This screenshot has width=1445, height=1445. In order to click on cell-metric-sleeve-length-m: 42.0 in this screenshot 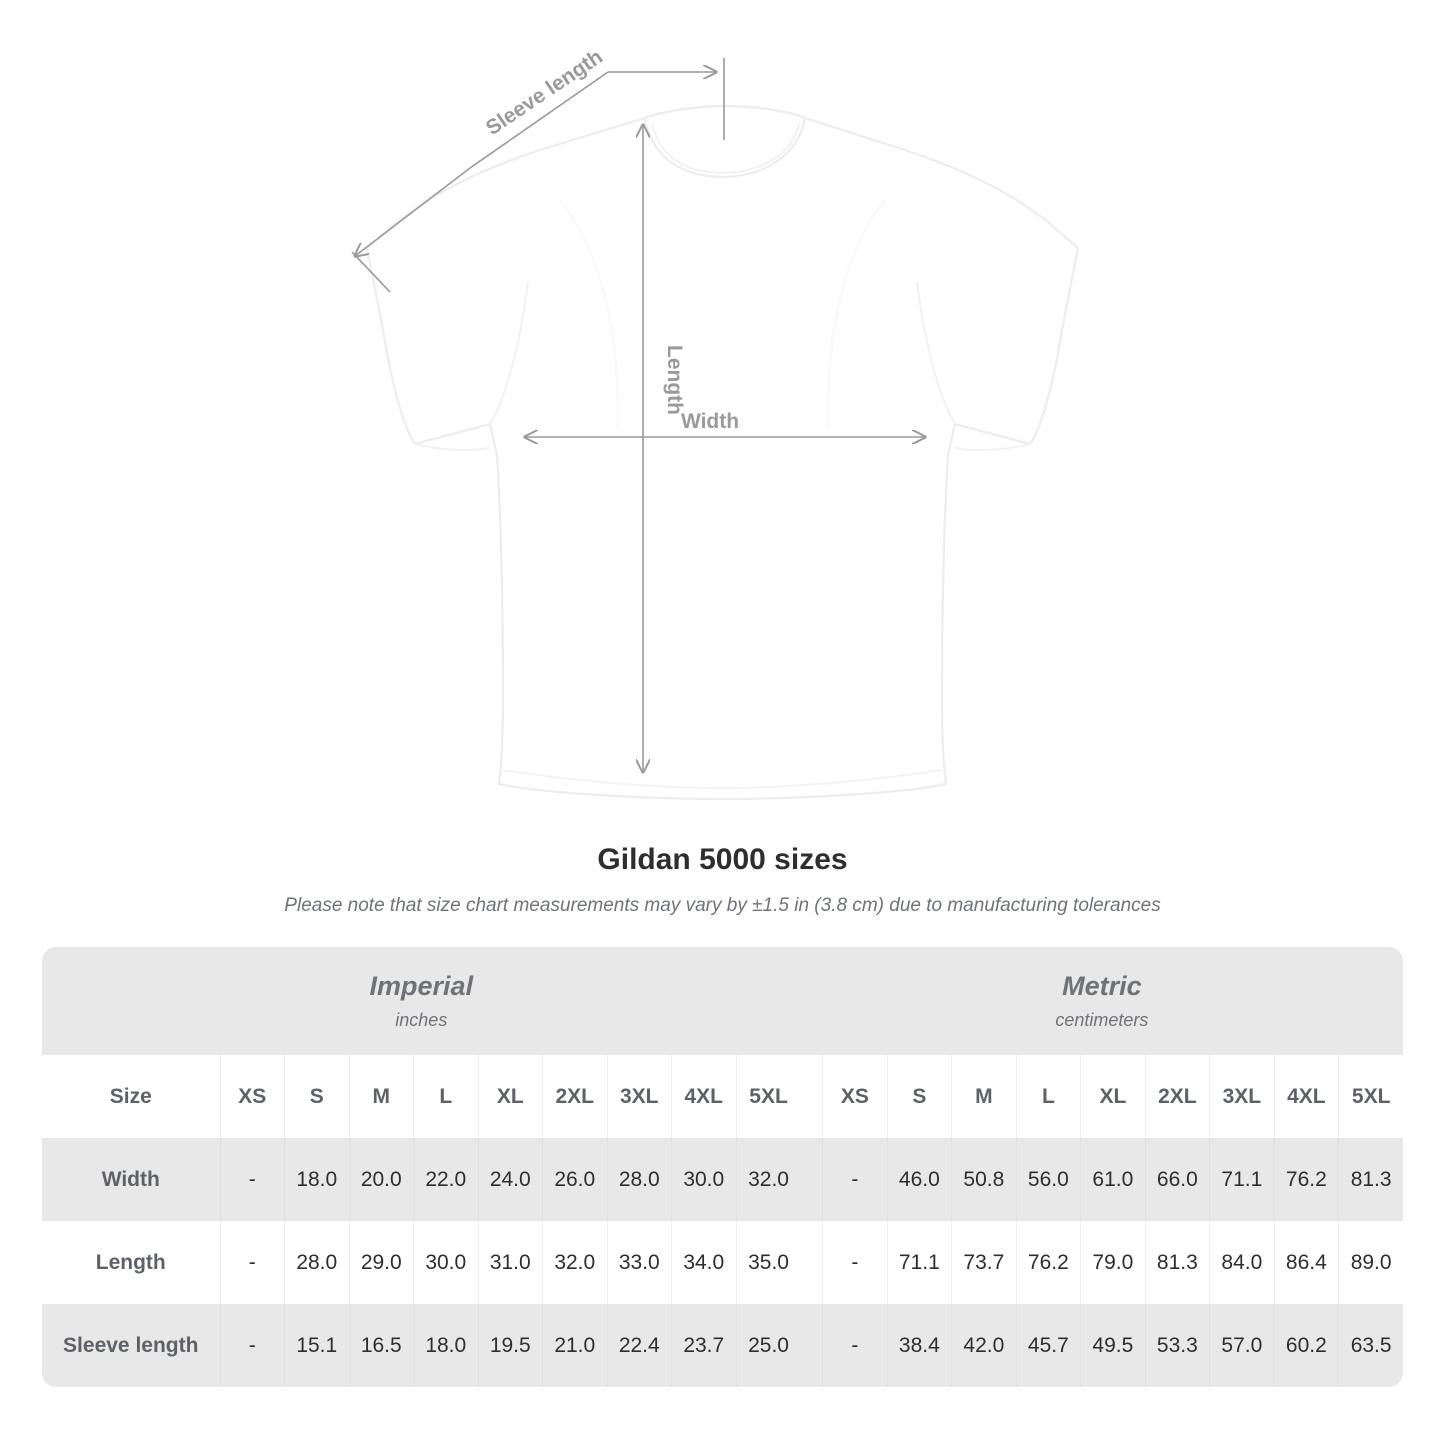, I will do `click(984, 1345)`.